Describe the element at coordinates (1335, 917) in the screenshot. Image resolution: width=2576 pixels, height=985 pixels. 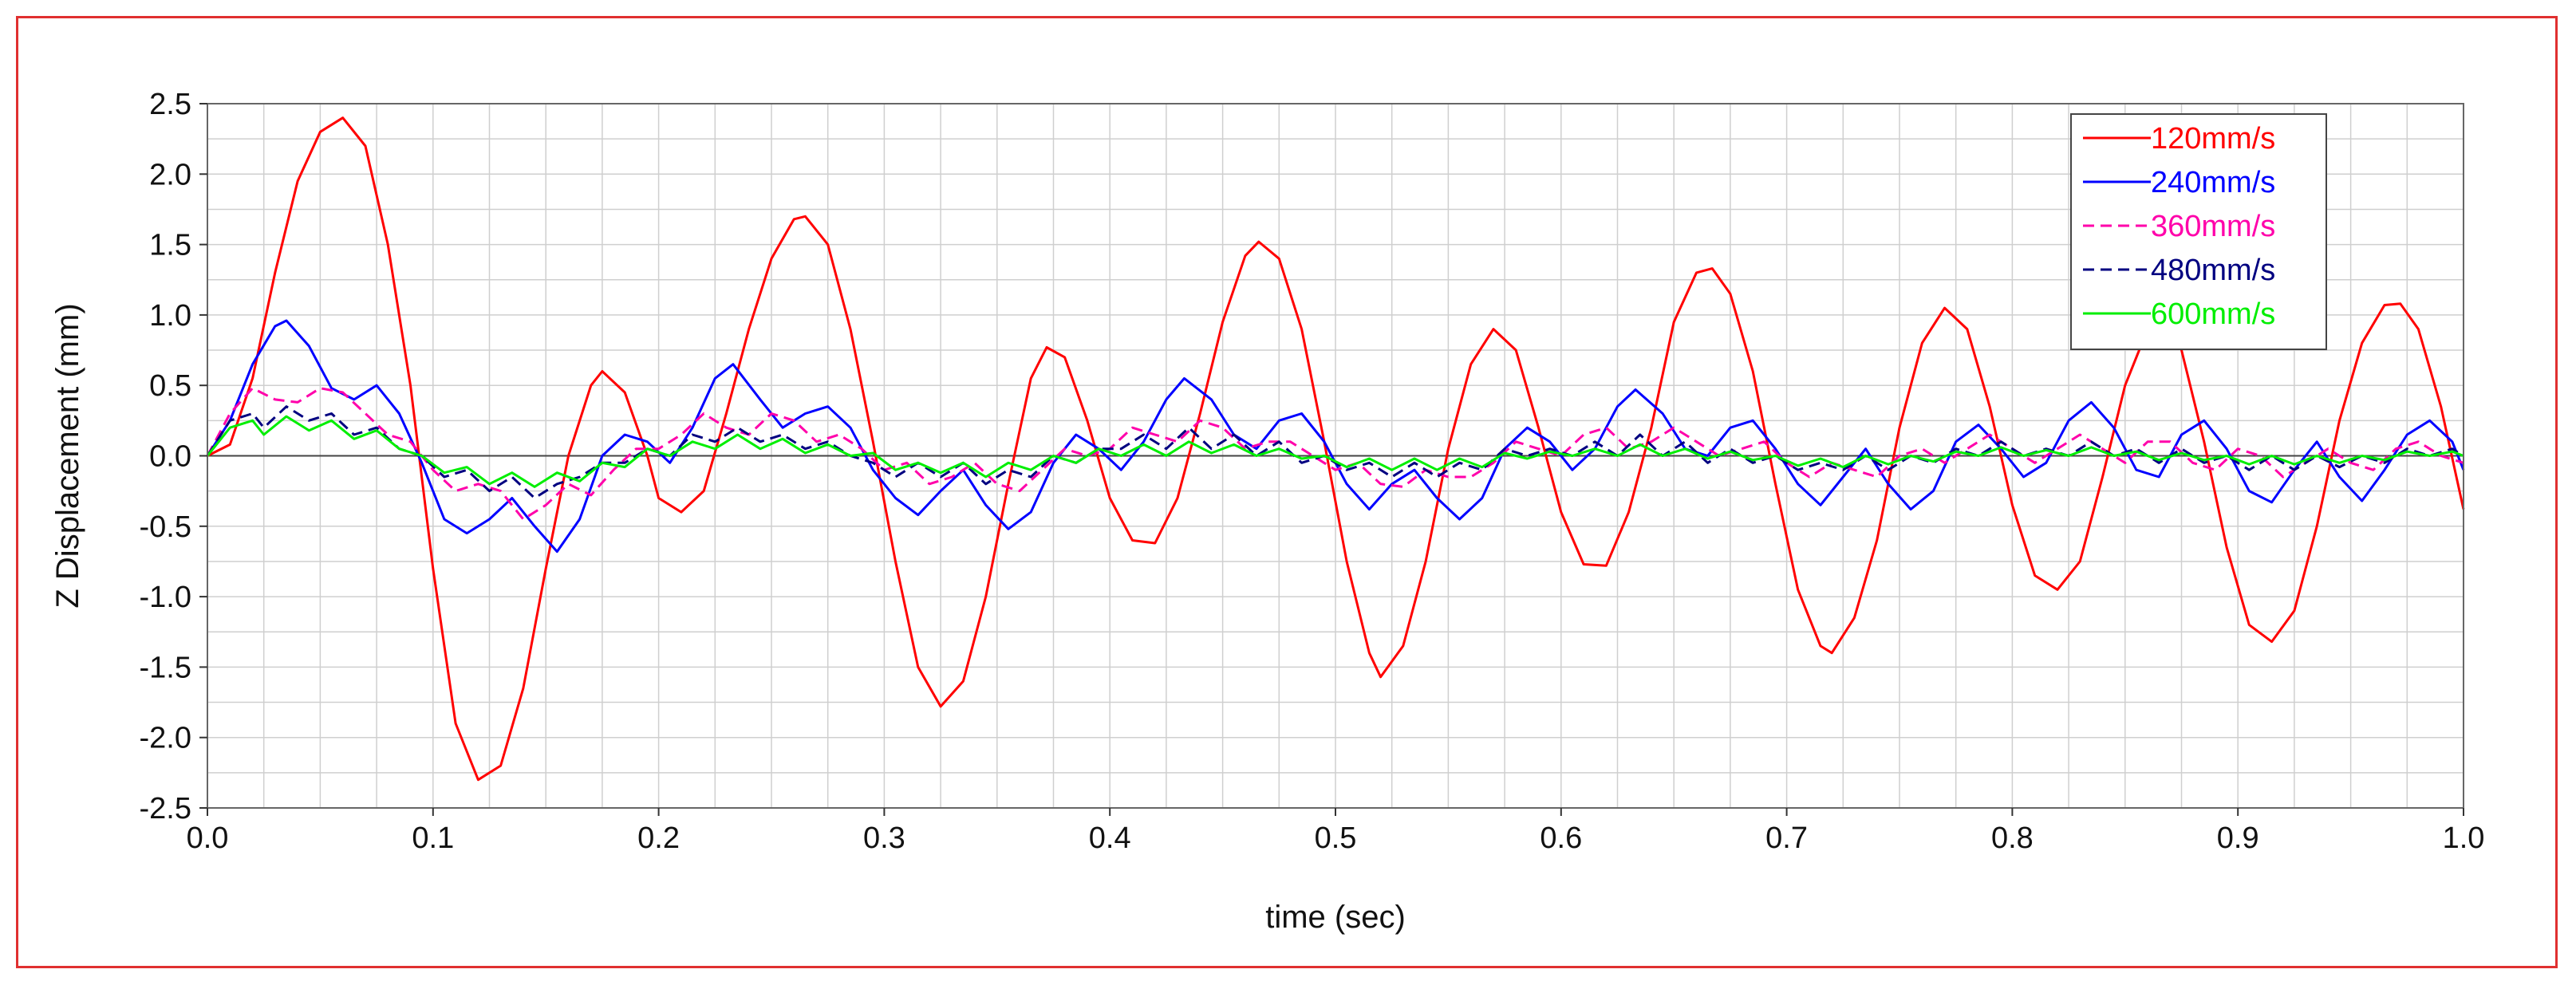
I see `x-axis-title: time (sec)` at that location.